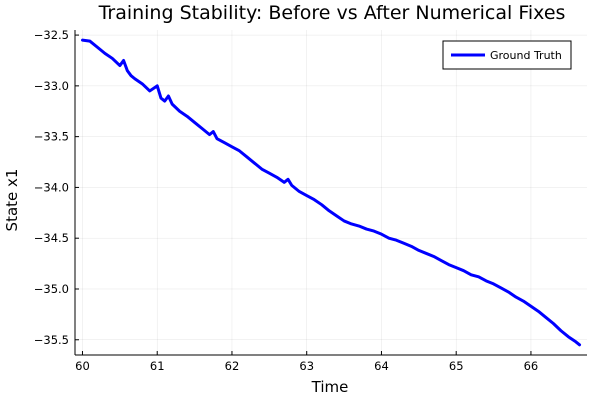 This screenshot has height=400, width=600. What do you see at coordinates (51, 289) in the screenshot?
I see `y-tick-label: −35.0` at bounding box center [51, 289].